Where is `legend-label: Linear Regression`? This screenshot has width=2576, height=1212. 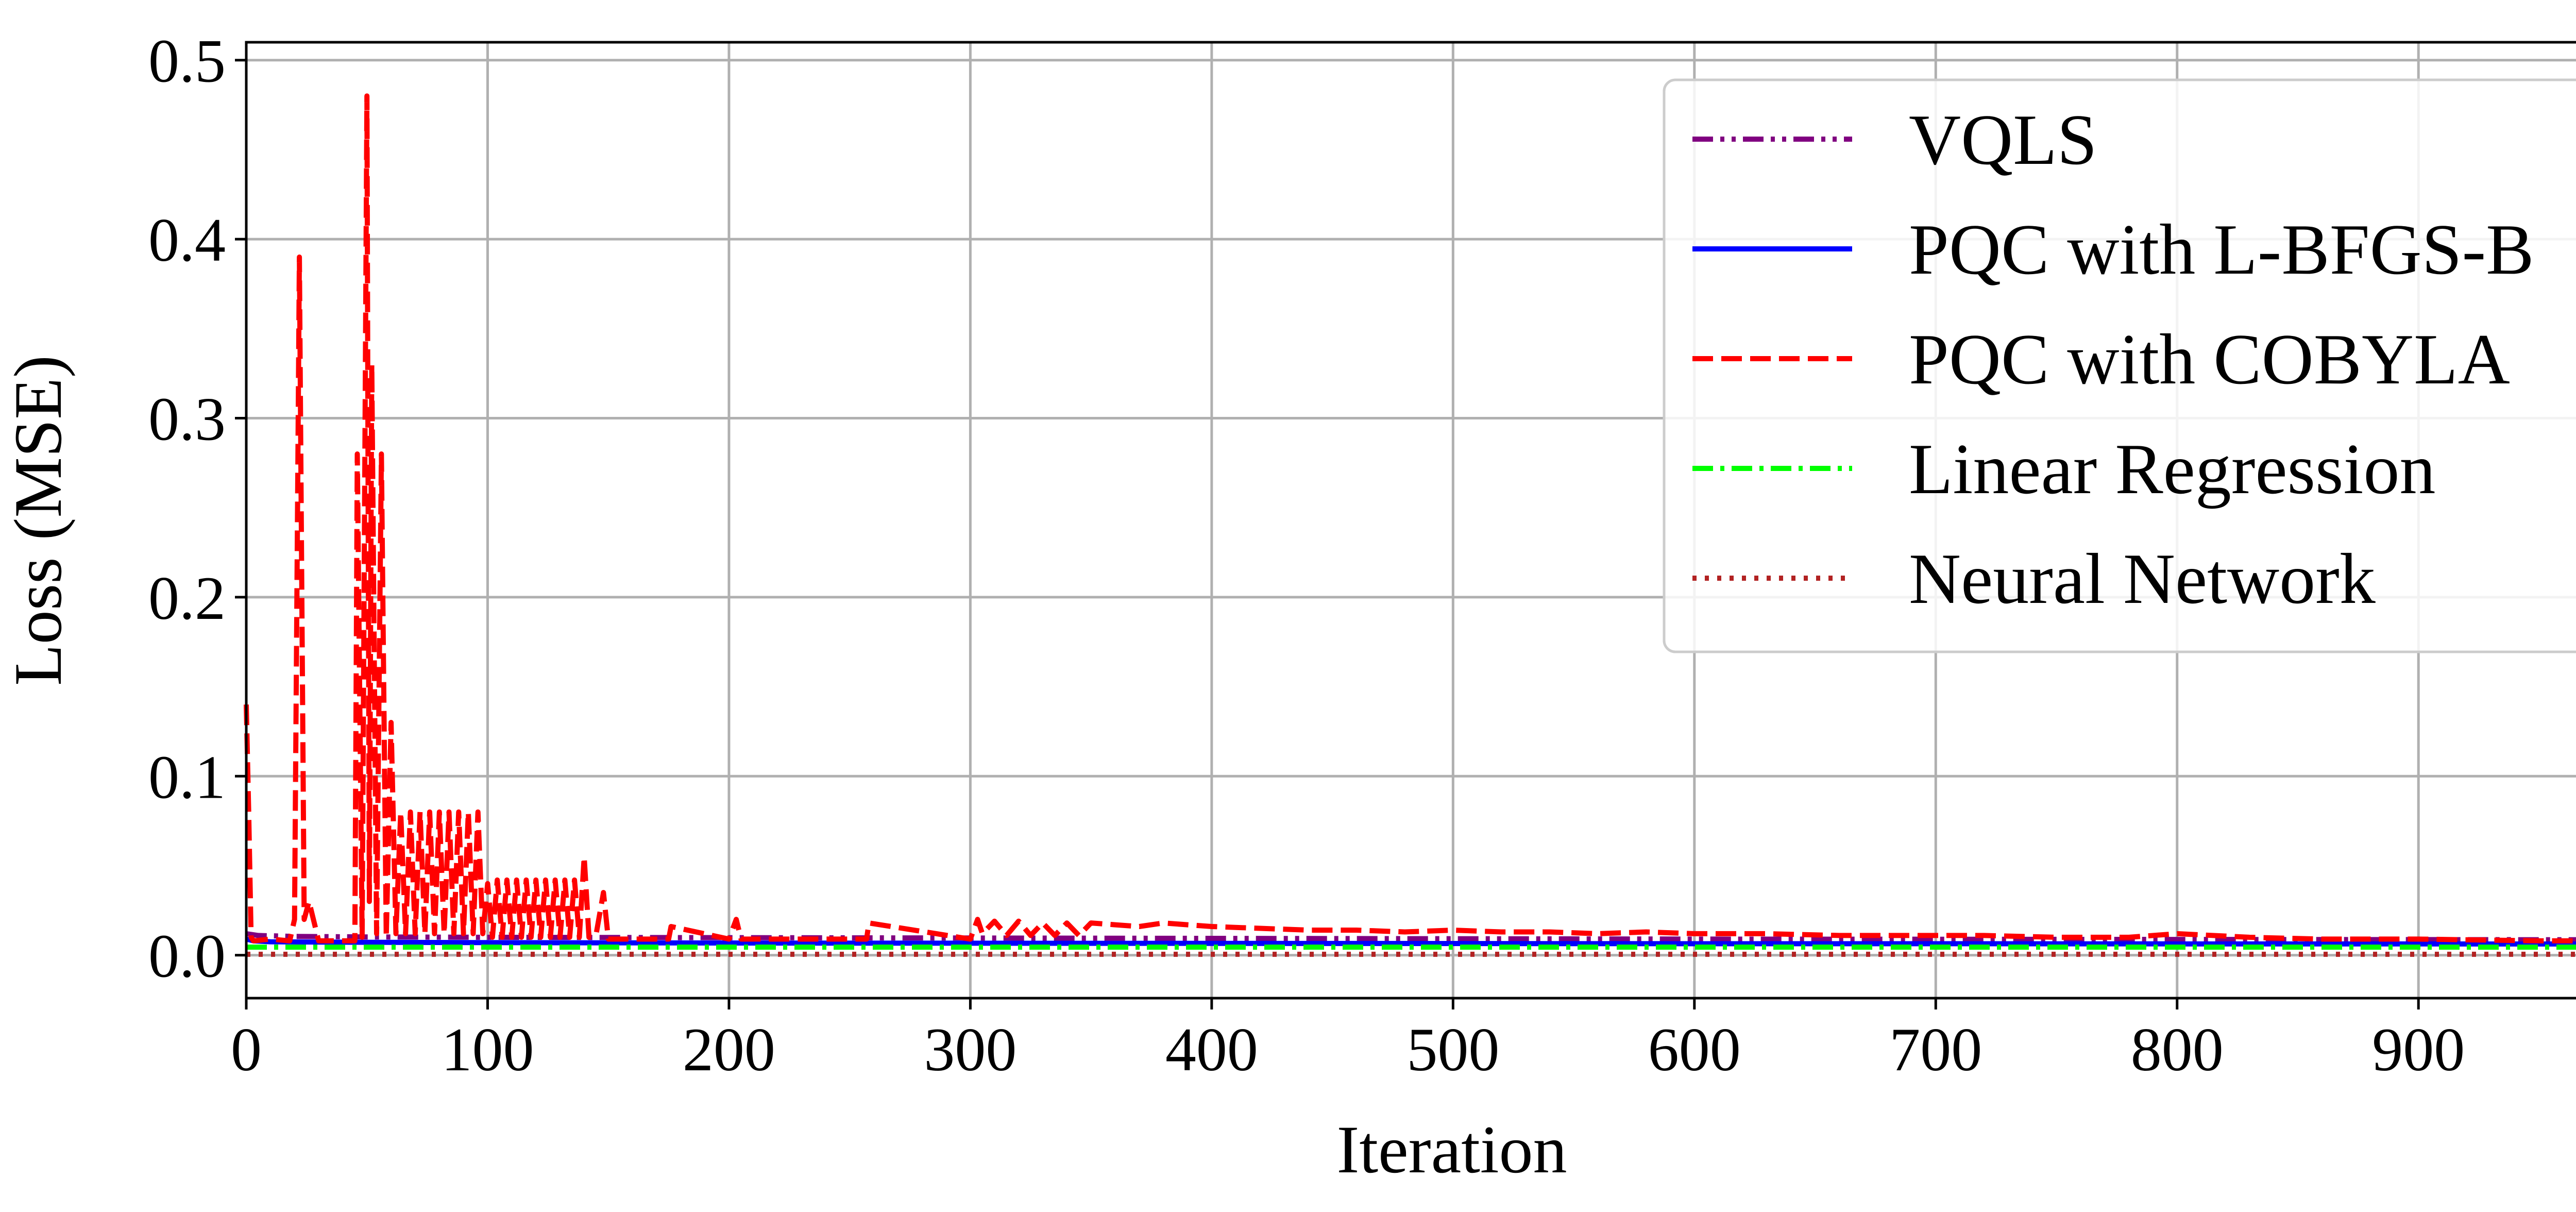
legend-label: Linear Regression is located at coordinates (2172, 469).